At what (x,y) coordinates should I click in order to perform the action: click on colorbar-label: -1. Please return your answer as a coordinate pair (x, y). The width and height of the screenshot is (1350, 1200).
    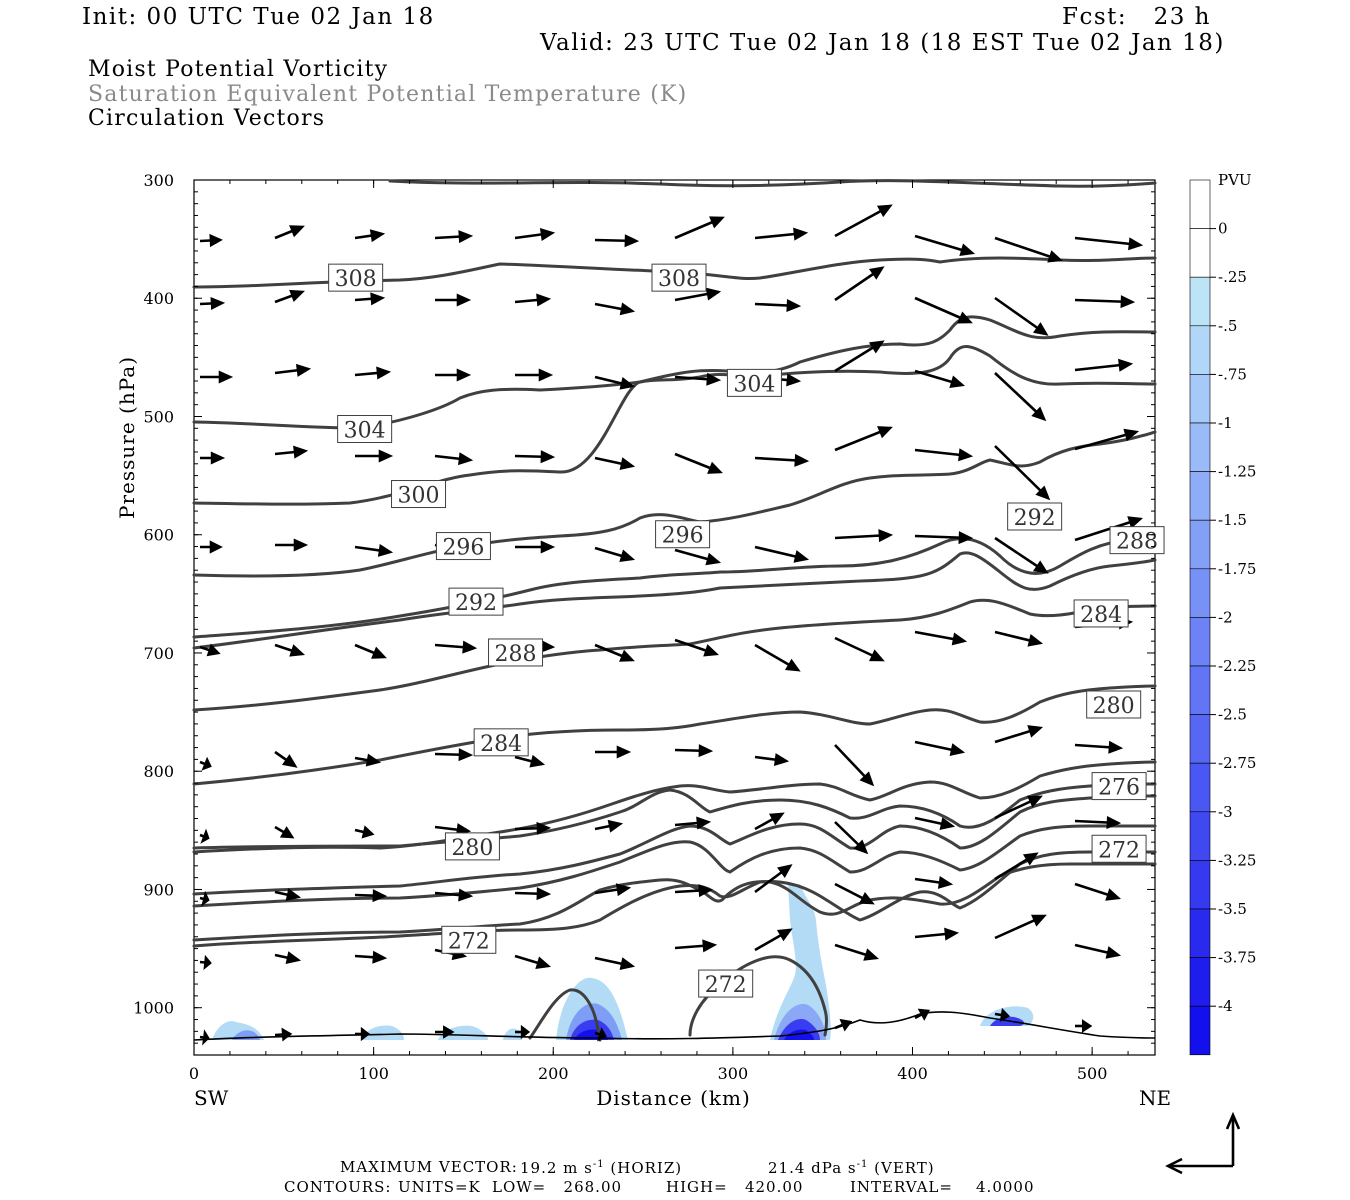
    Looking at the image, I should click on (1225, 423).